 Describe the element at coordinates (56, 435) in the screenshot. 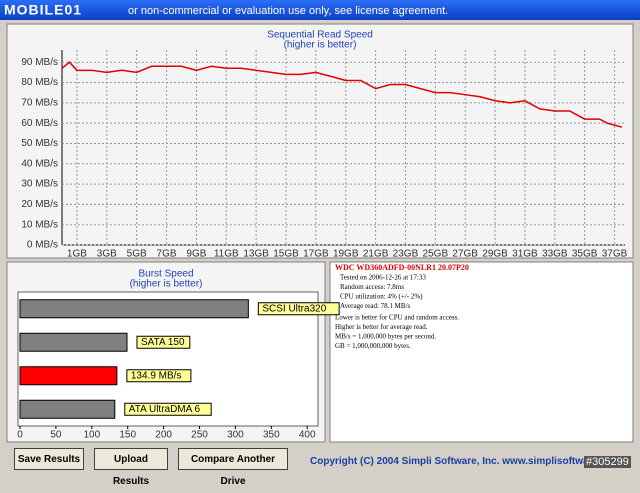

I see `x-tick-label: 50` at that location.